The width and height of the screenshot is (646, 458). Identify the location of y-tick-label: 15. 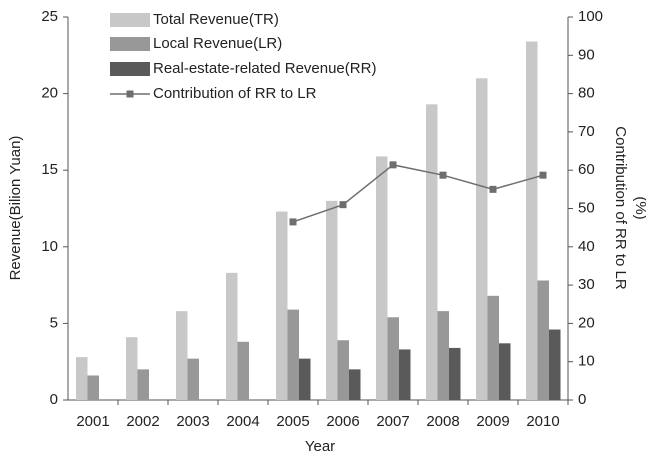
(49, 169).